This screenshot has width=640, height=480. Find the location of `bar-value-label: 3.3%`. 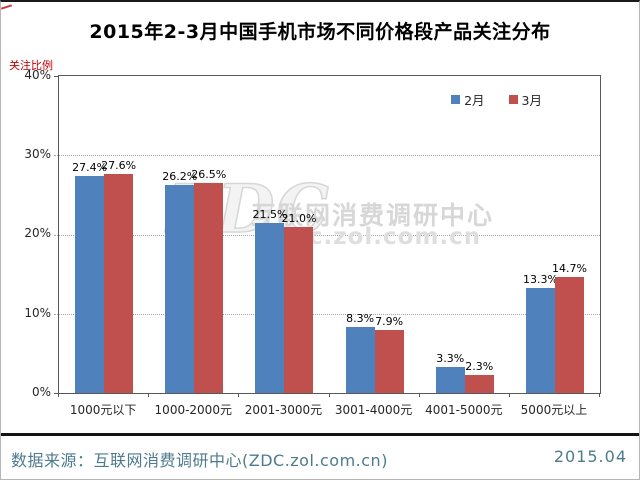

bar-value-label: 3.3% is located at coordinates (450, 358).